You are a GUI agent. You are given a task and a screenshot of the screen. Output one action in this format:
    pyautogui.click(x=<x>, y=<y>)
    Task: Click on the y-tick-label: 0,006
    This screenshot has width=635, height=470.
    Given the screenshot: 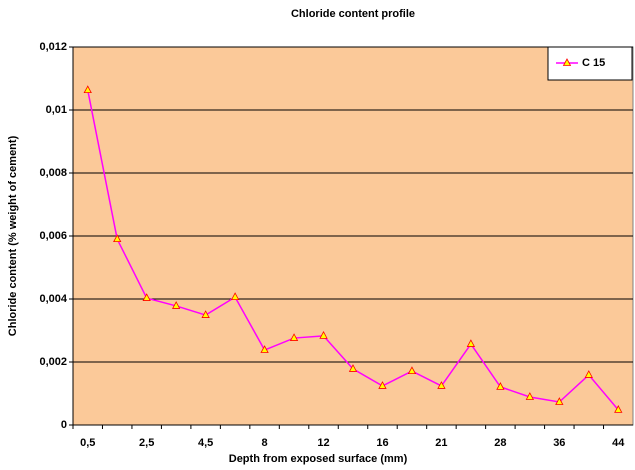 What is the action you would take?
    pyautogui.click(x=53, y=236)
    